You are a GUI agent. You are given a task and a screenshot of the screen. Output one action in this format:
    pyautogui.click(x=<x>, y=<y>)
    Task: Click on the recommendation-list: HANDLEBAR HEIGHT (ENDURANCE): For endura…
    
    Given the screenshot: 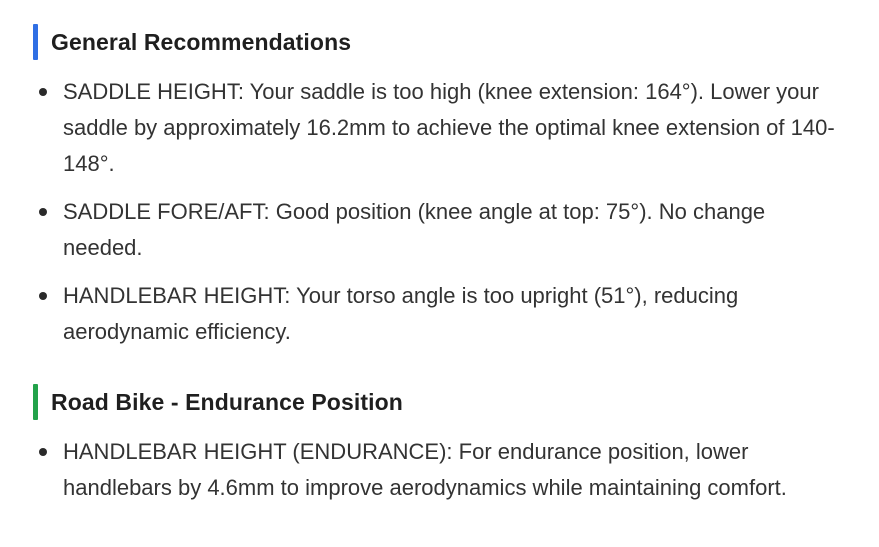 What is the action you would take?
    pyautogui.click(x=436, y=470)
    